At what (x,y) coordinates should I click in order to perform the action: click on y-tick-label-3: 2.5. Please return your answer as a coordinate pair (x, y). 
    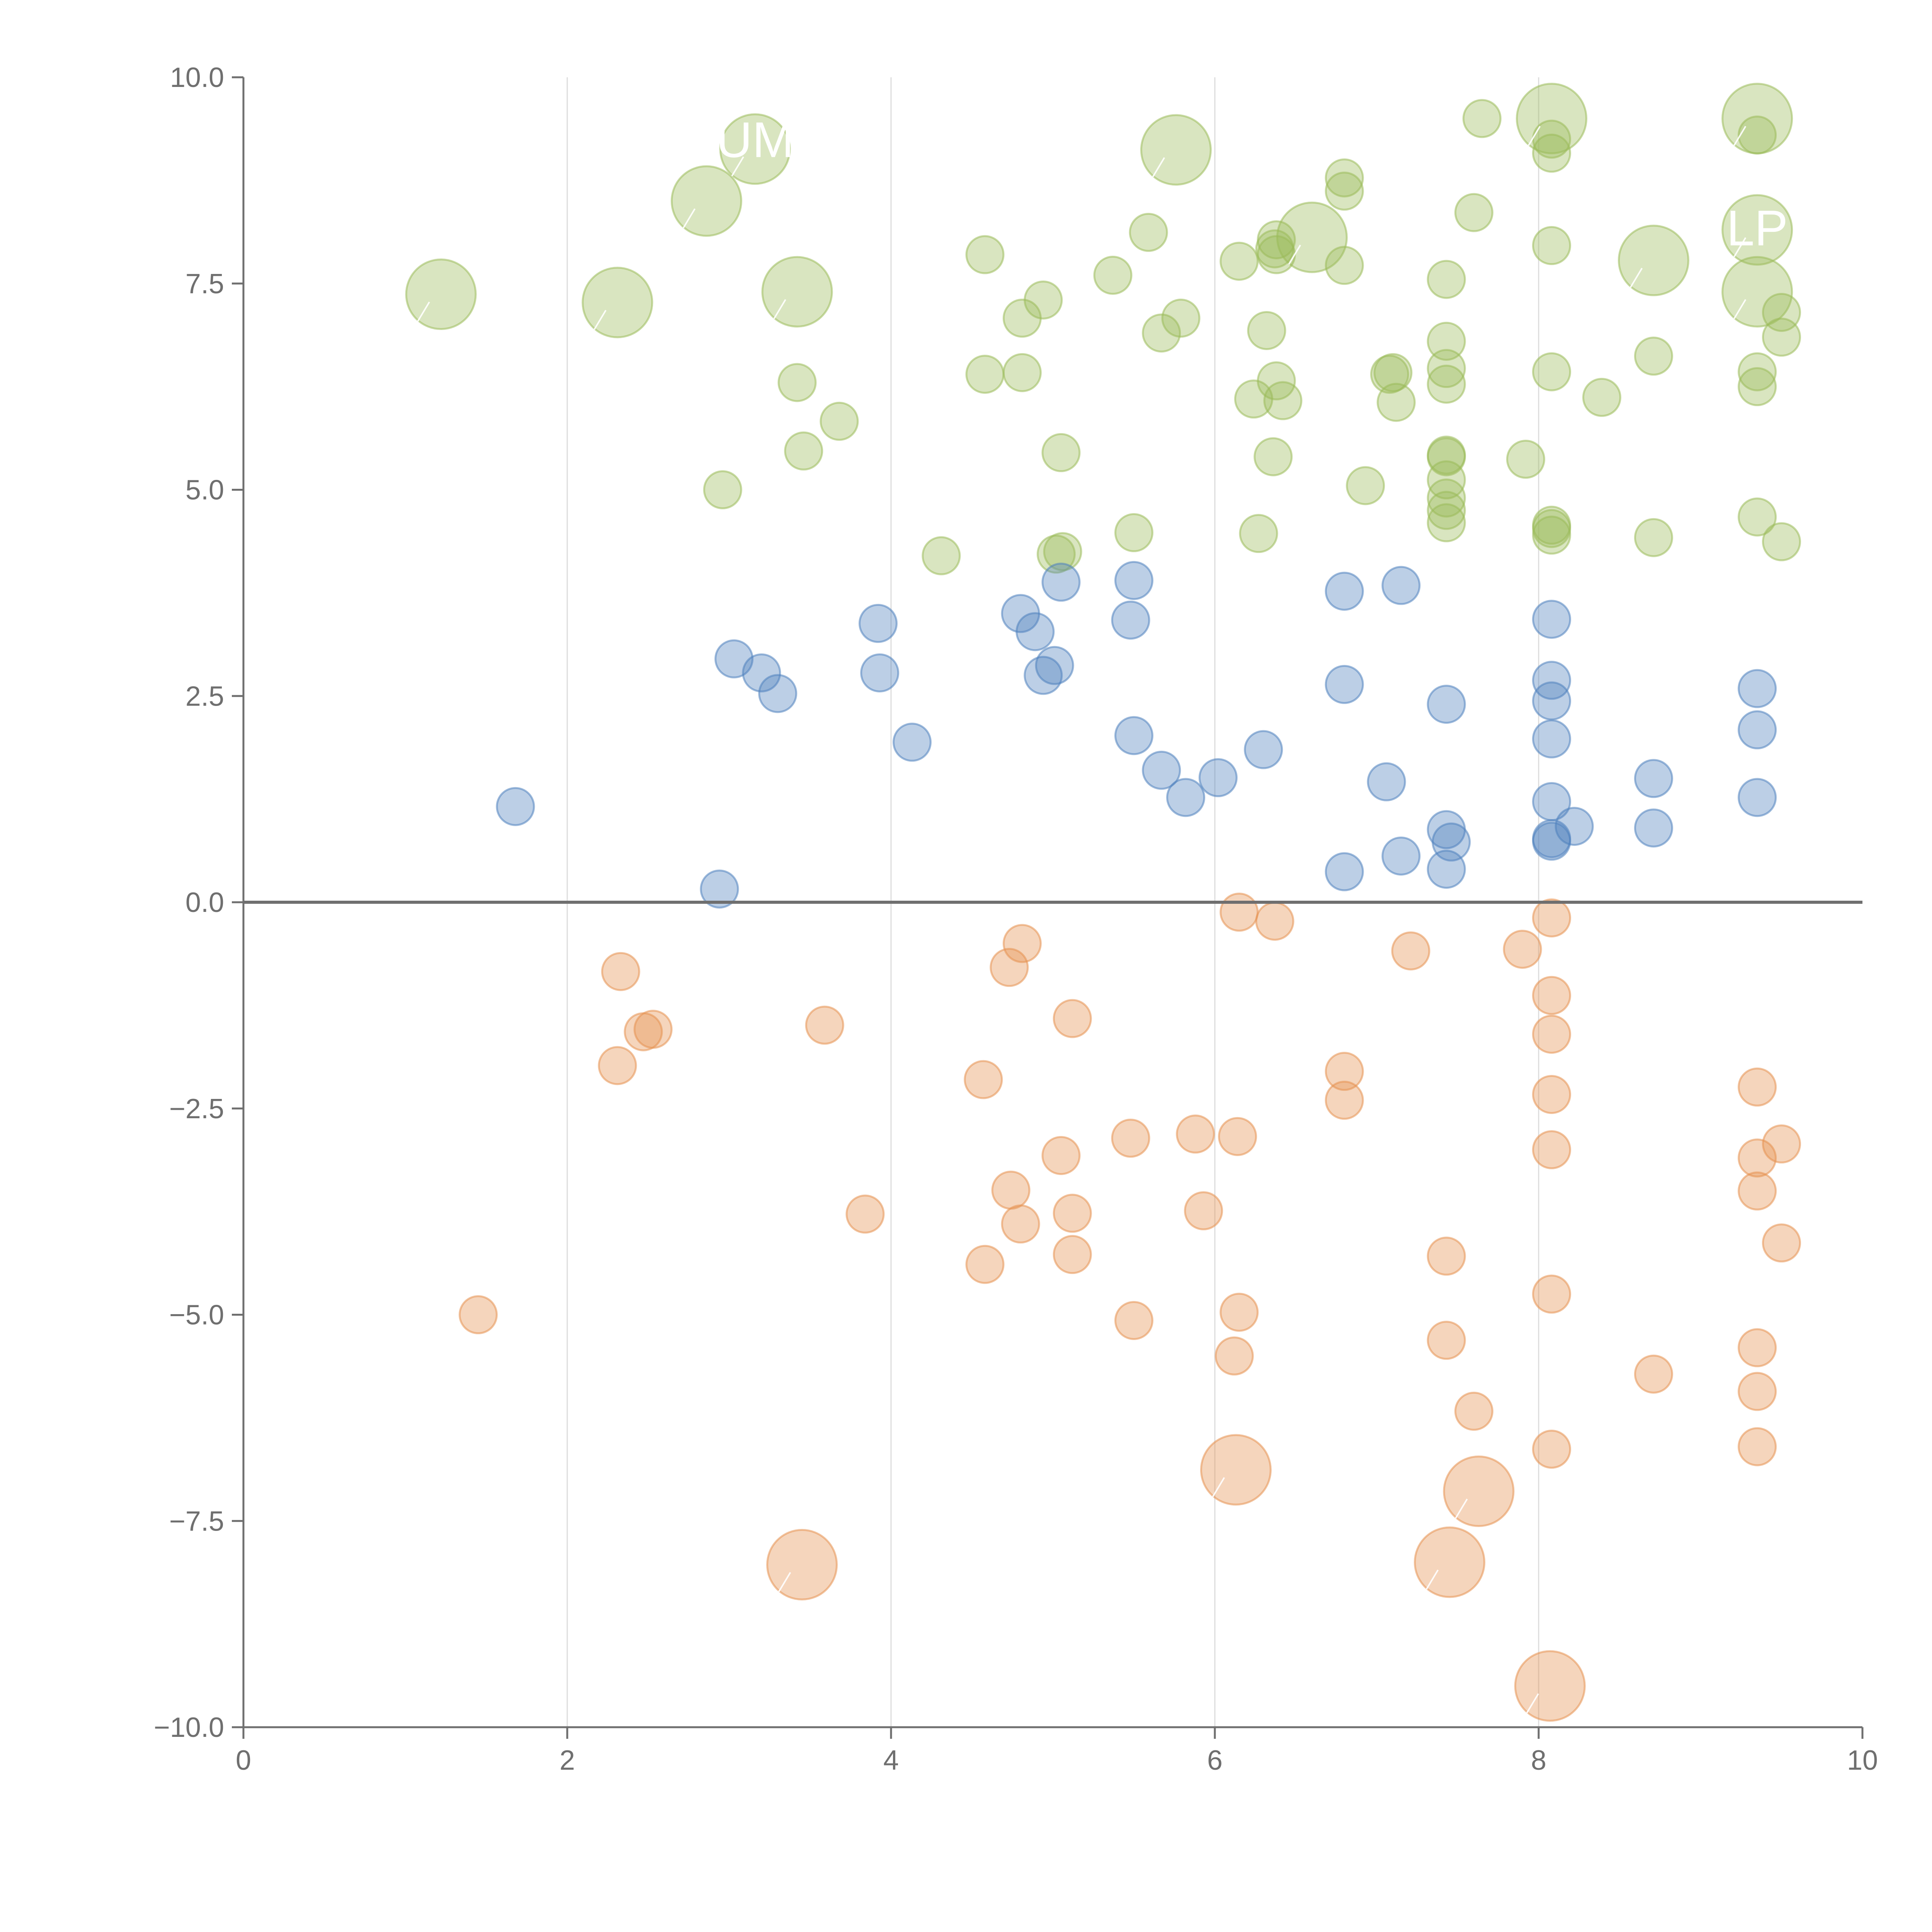
    Looking at the image, I should click on (205, 696).